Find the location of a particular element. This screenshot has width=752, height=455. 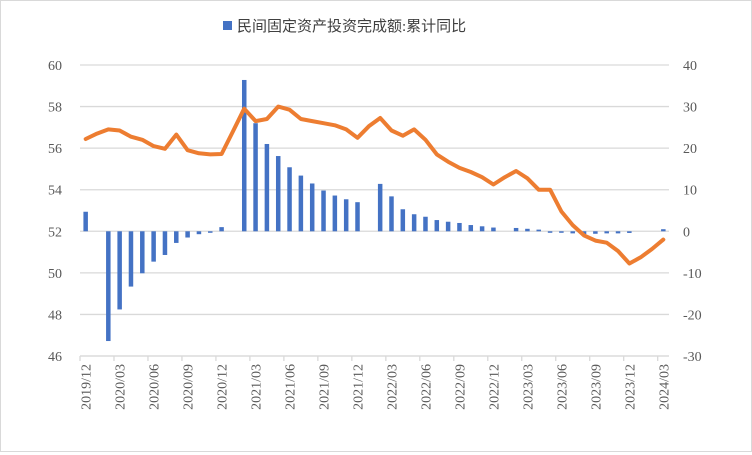

legend-swatch-bar is located at coordinates (227, 25).